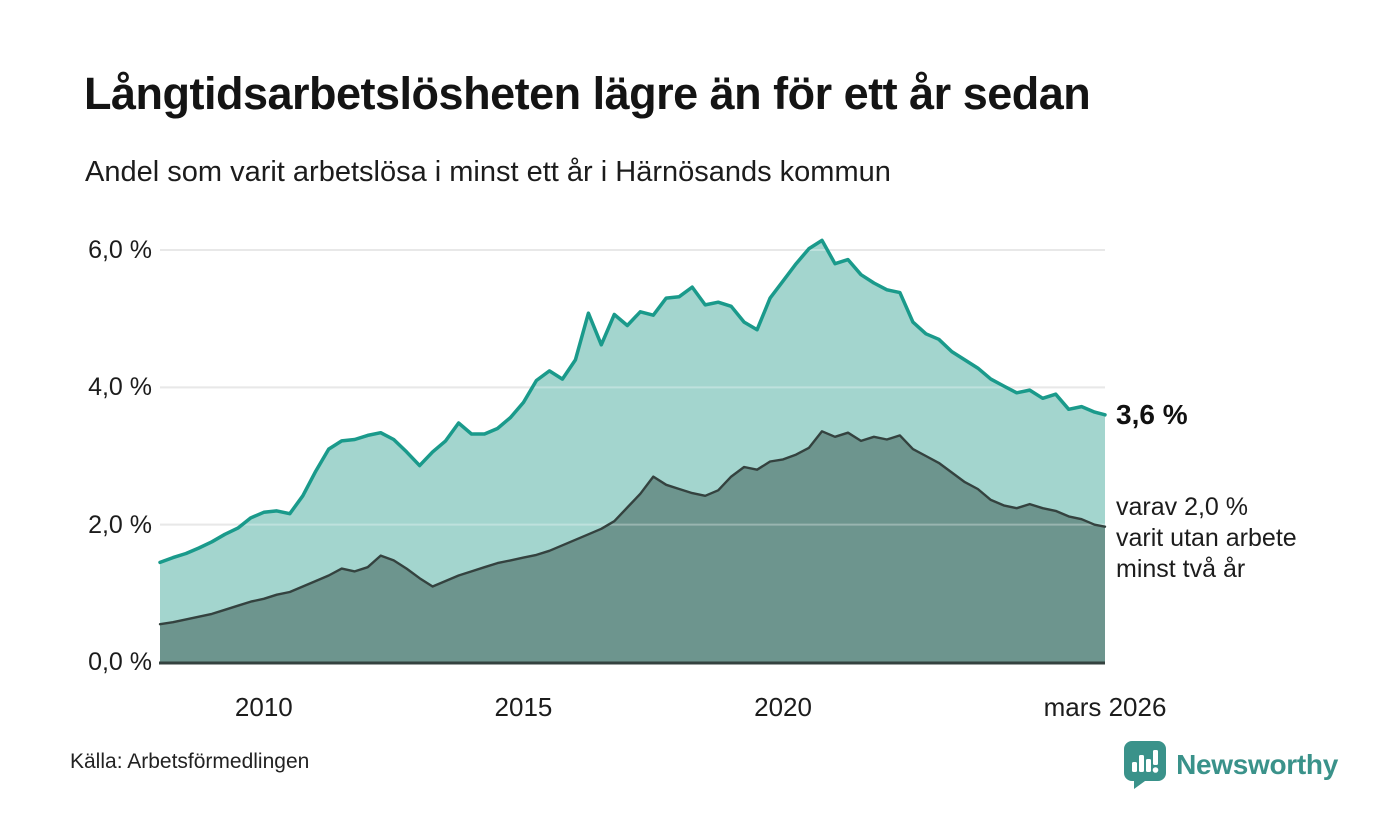  What do you see at coordinates (190, 761) in the screenshot?
I see `source-note: Källa: Arbetsförmedlingen` at bounding box center [190, 761].